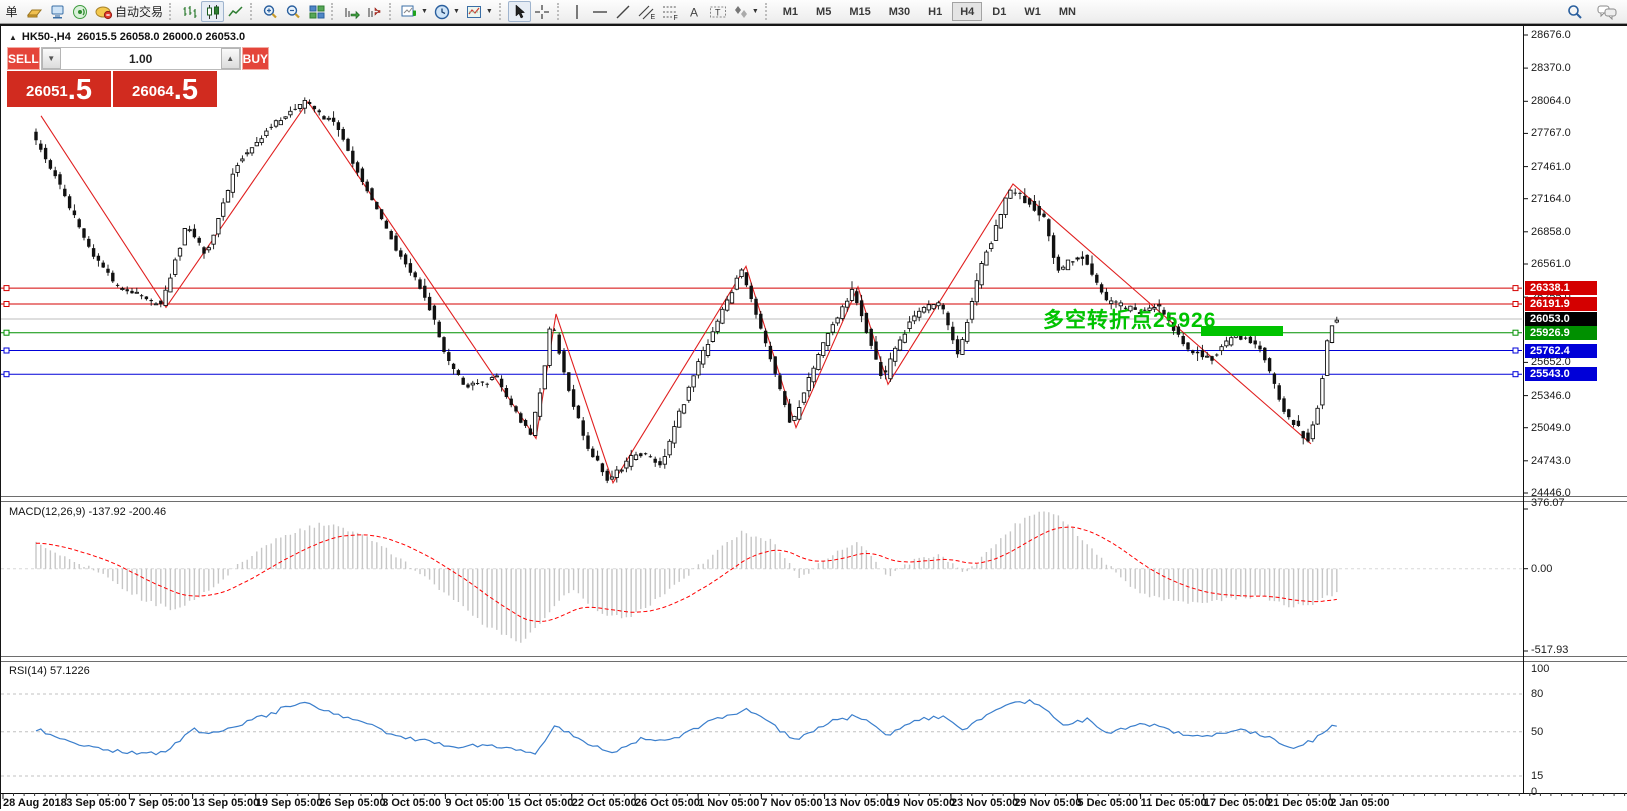 This screenshot has width=1627, height=811. Describe the element at coordinates (755, 11) in the screenshot. I see `arrows-dropdown-arrow: ▼` at that location.